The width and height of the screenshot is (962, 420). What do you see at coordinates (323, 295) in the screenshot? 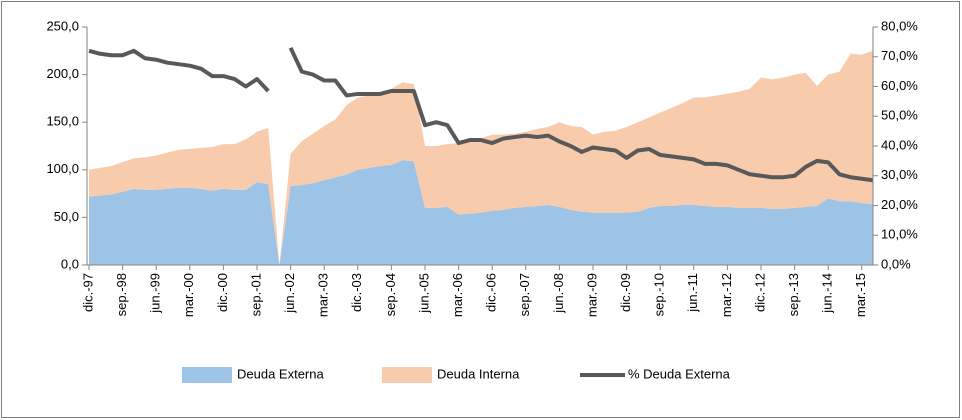
I see `x-tick-label: mar.-03` at bounding box center [323, 295].